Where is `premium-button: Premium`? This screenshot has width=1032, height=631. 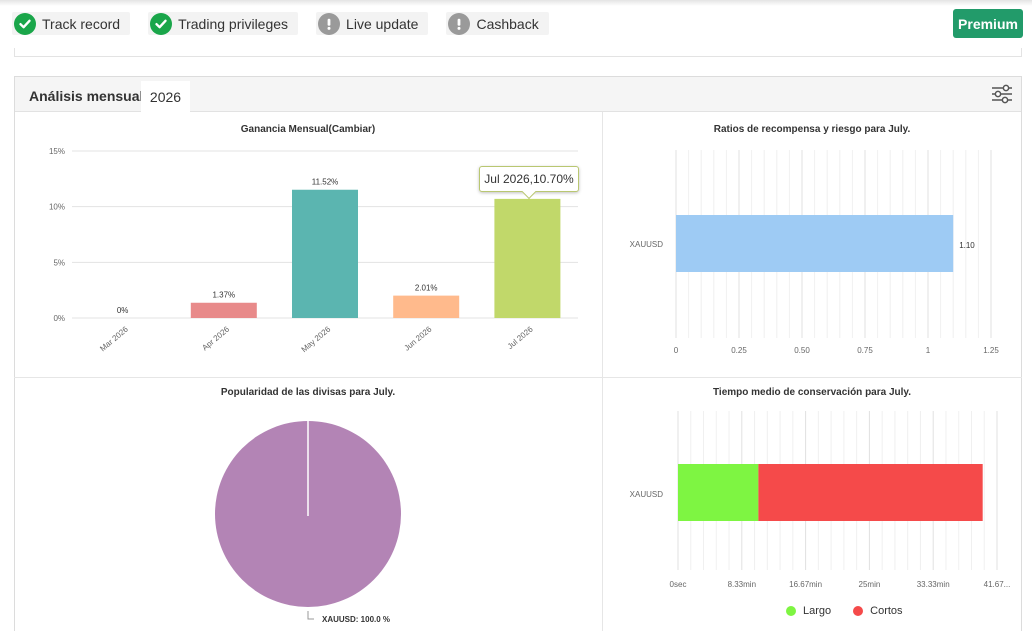 premium-button: Premium is located at coordinates (988, 23).